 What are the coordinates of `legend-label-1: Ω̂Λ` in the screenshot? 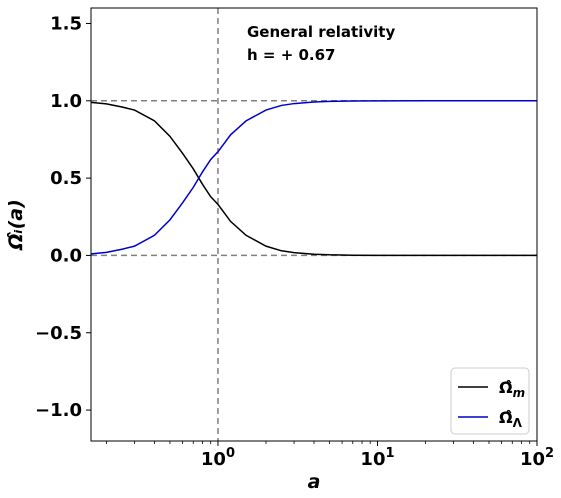 It's located at (511, 419).